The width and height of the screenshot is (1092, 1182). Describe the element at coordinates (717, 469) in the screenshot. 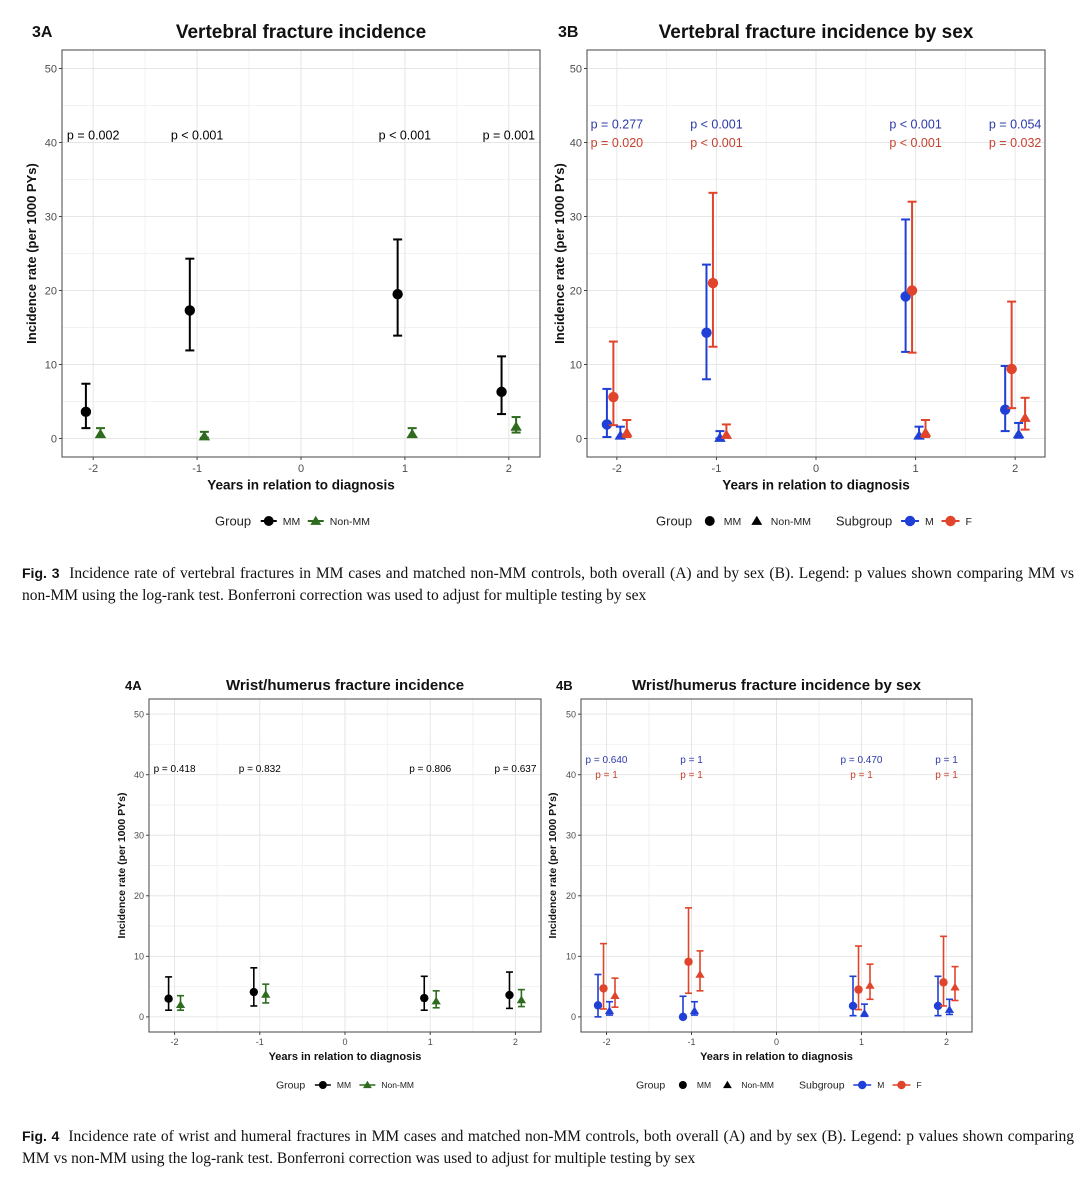

I see `x-tick-label: -1` at that location.